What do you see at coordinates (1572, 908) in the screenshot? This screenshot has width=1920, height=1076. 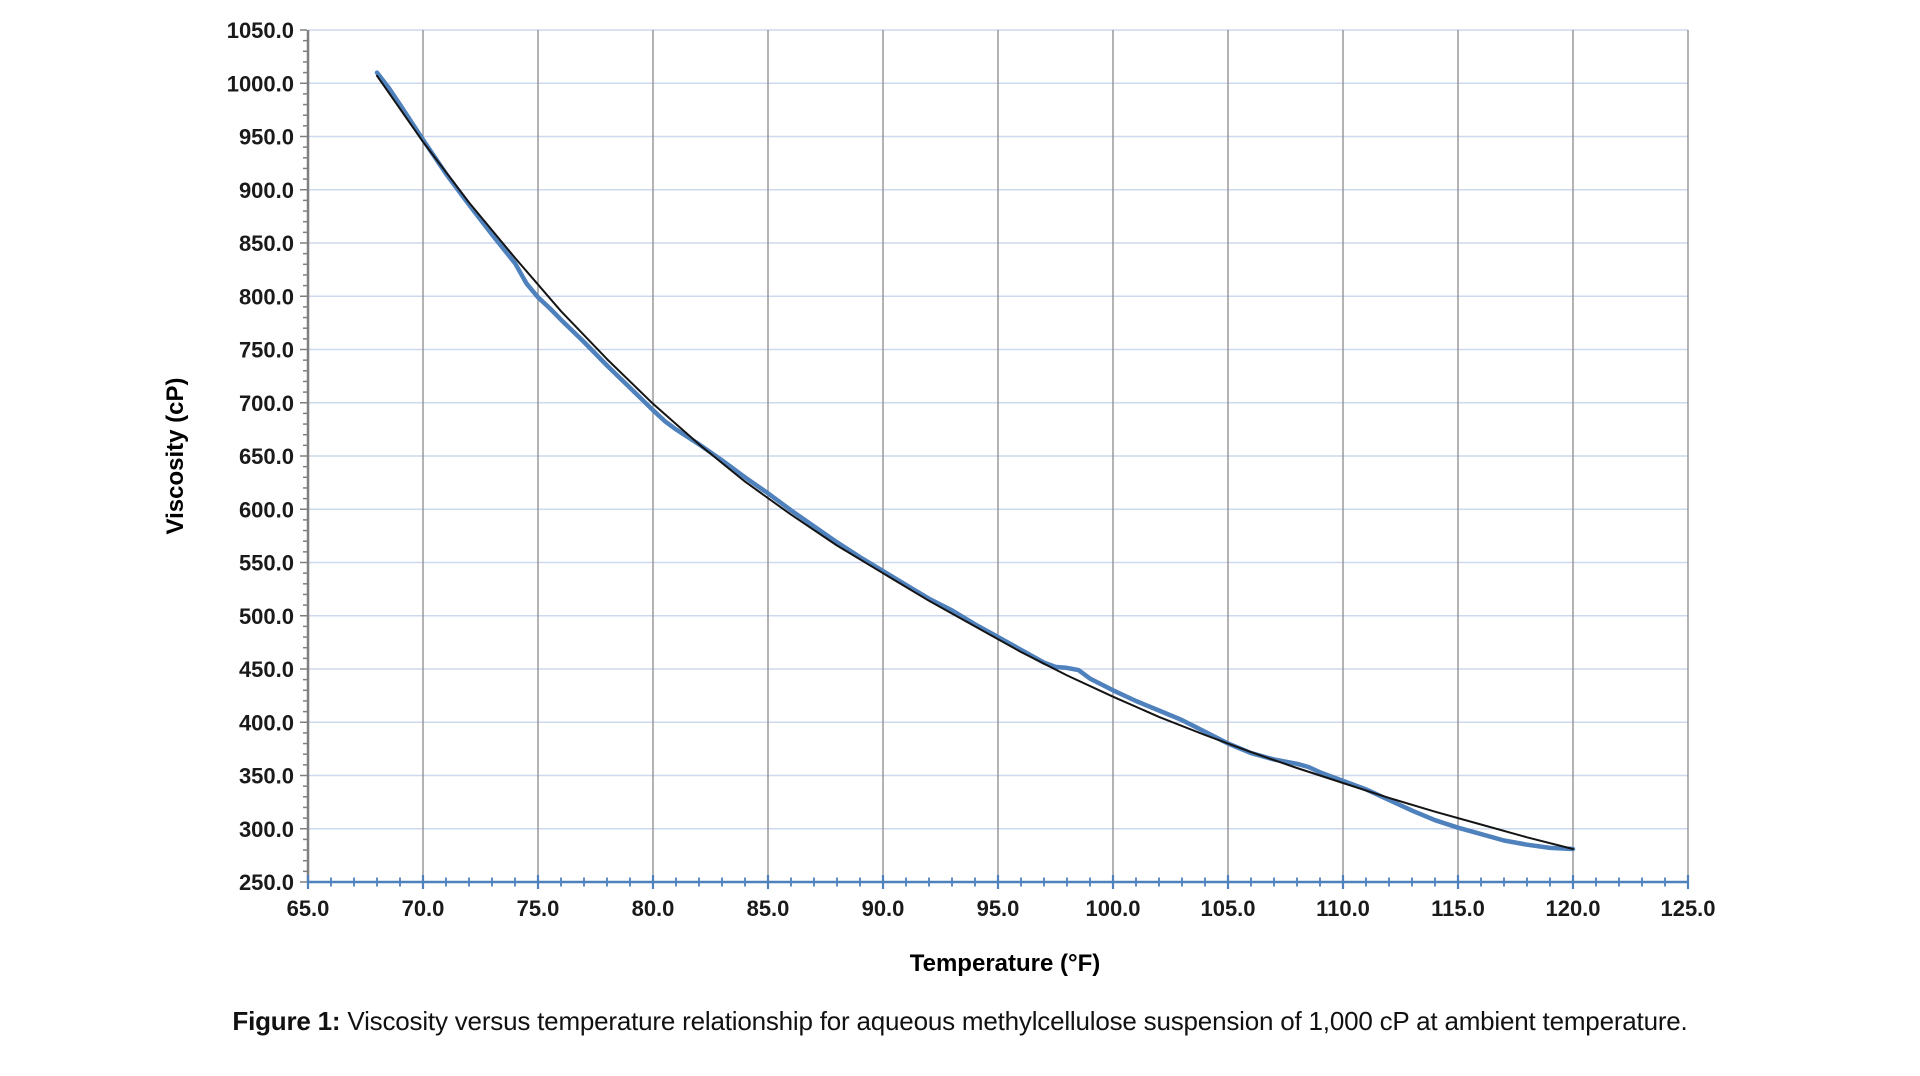 I see `x-tick-label: 120.0` at bounding box center [1572, 908].